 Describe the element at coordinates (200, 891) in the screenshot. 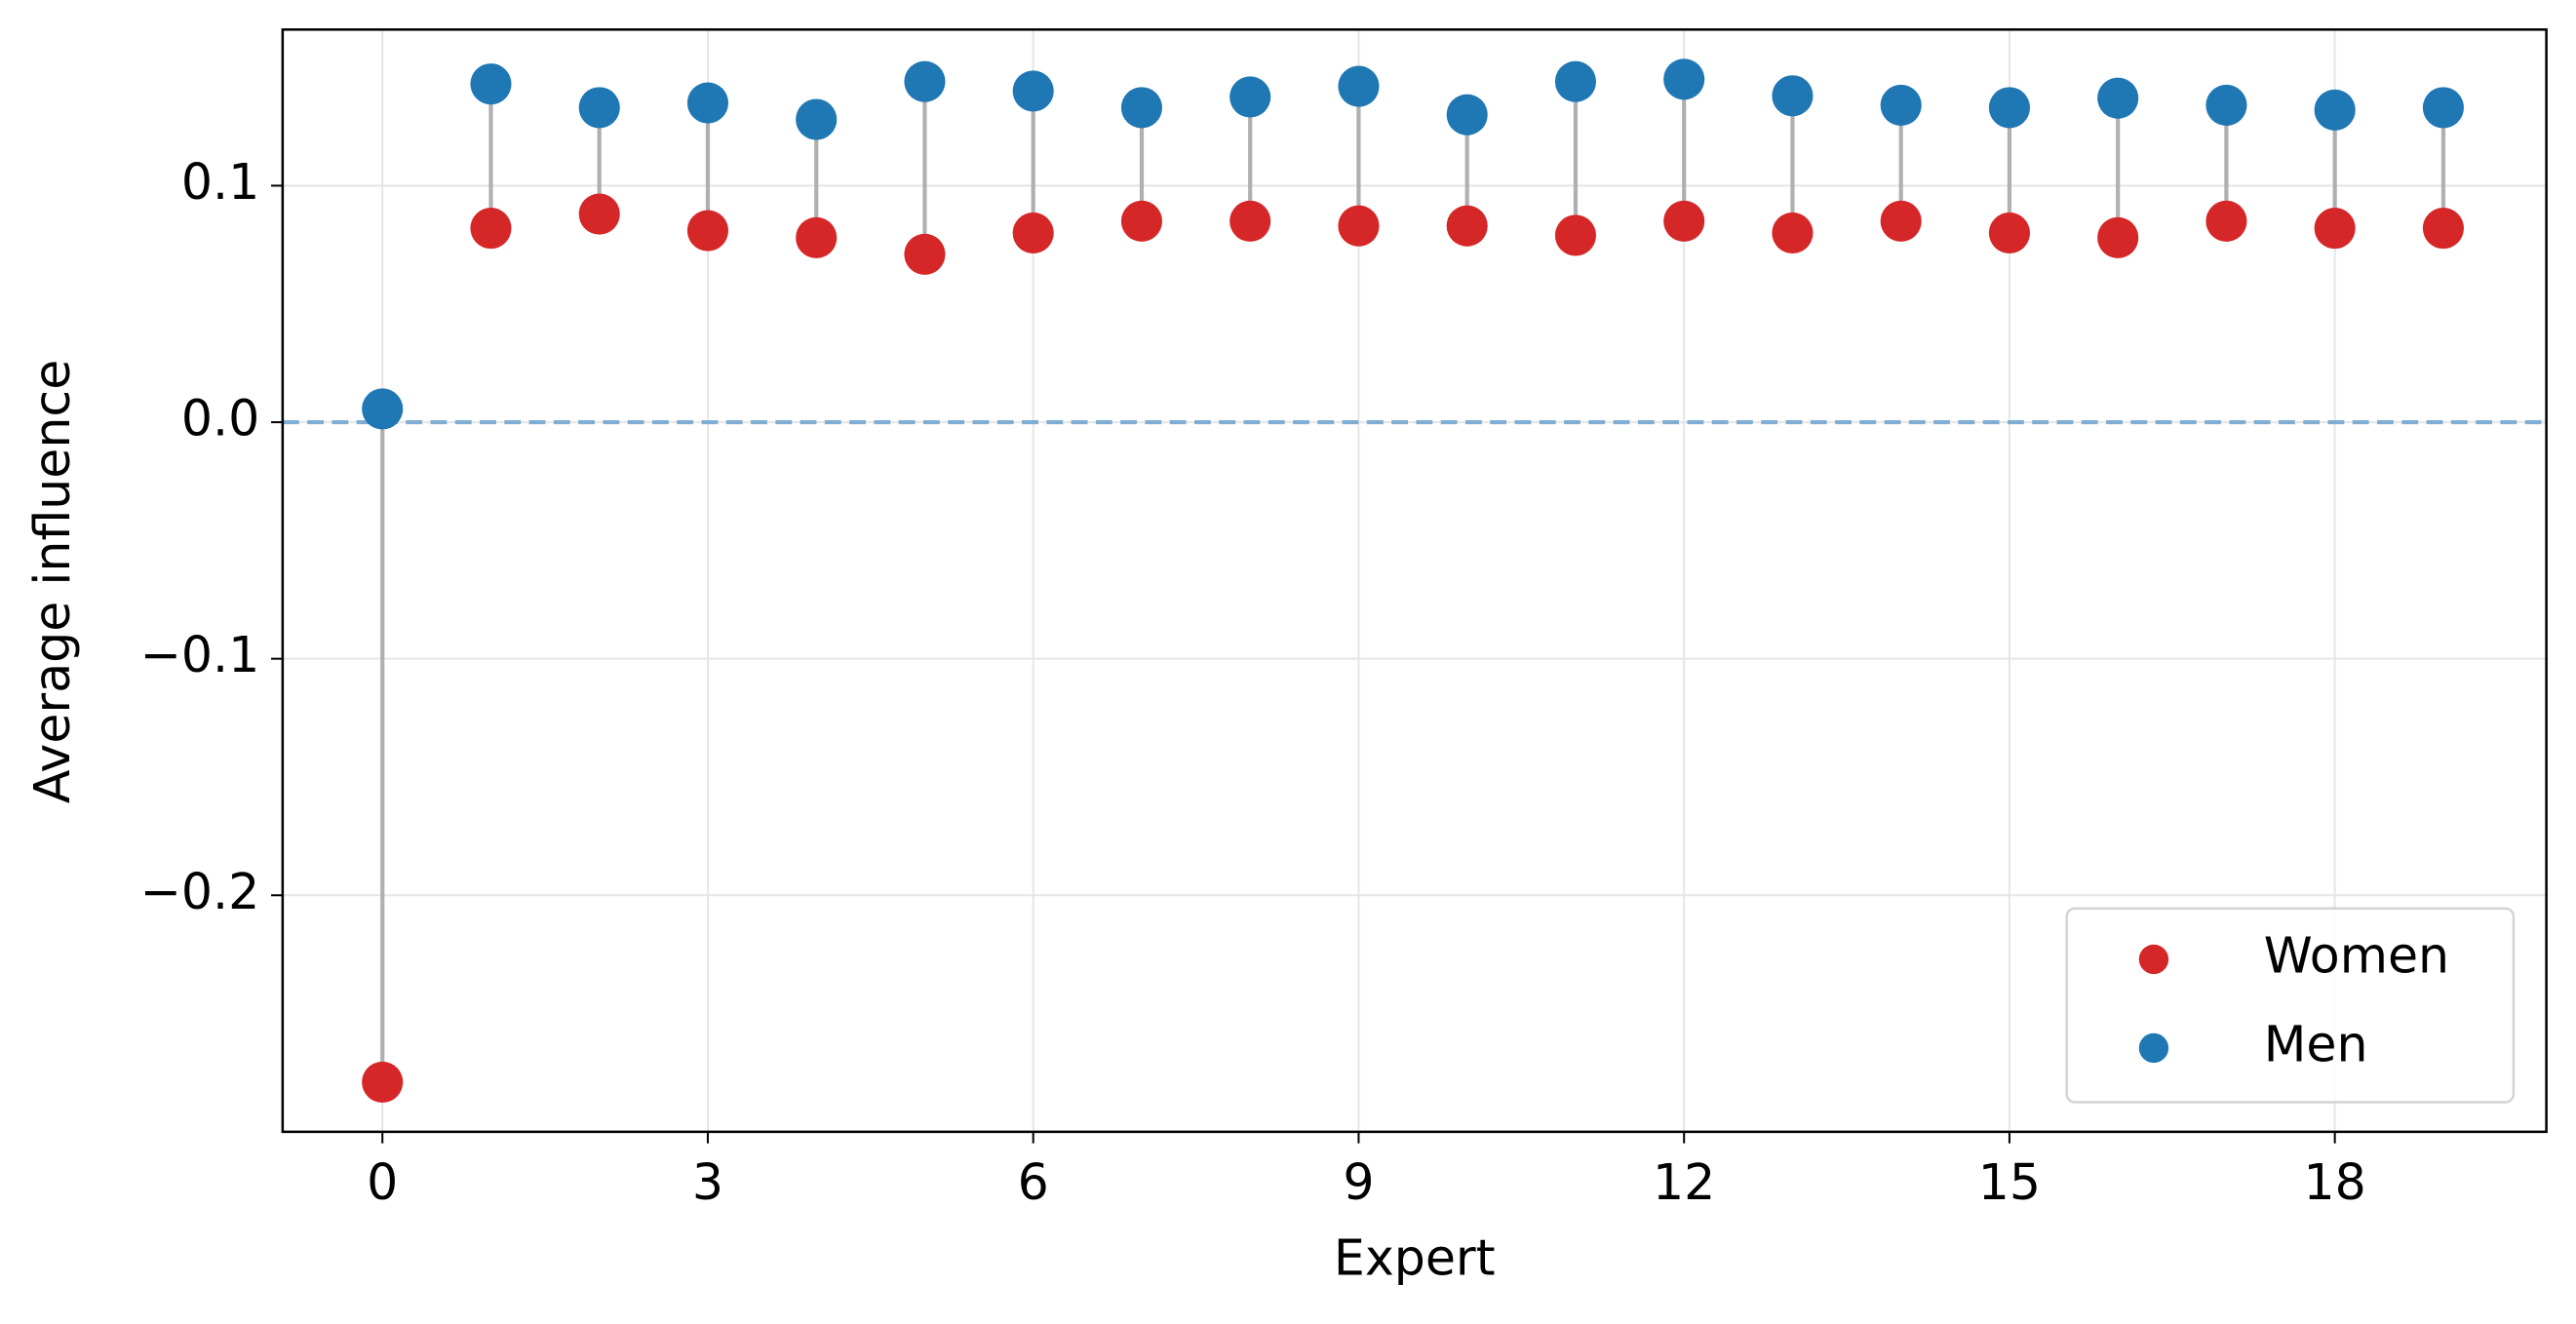

I see `y-tick-label: −0.2` at that location.